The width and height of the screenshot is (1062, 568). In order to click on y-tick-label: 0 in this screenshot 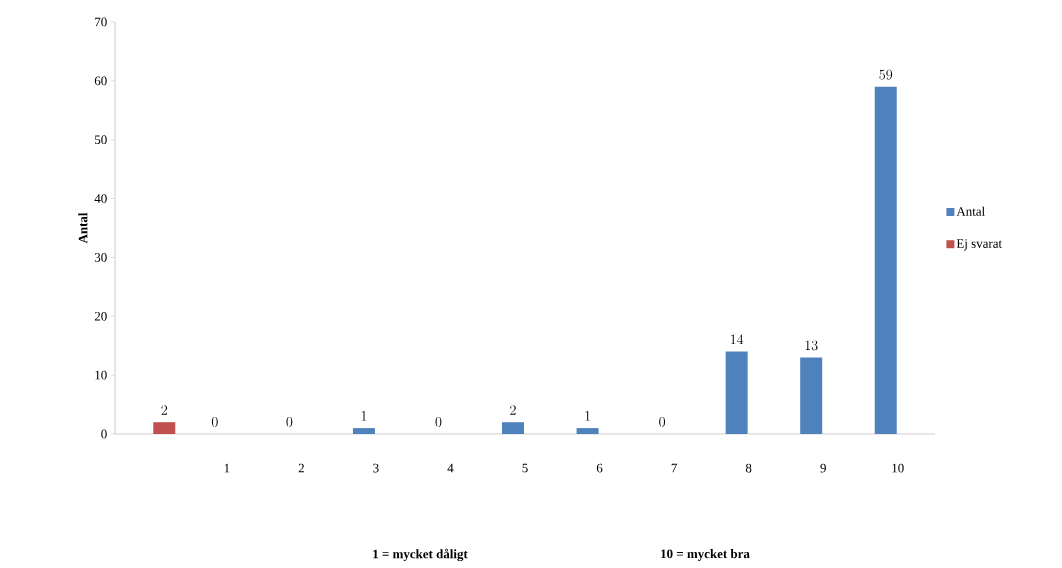, I will do `click(104, 434)`.